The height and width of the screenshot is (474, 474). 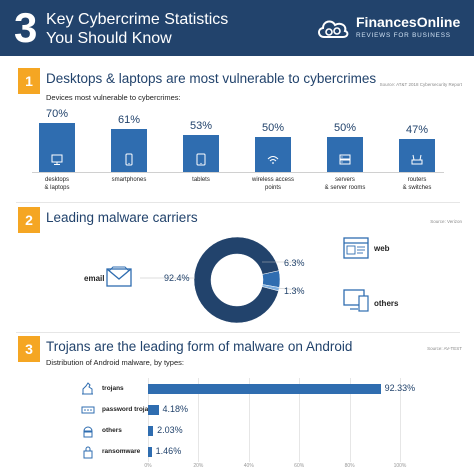 What do you see at coordinates (201, 180) in the screenshot?
I see `device-category-label: tablets` at bounding box center [201, 180].